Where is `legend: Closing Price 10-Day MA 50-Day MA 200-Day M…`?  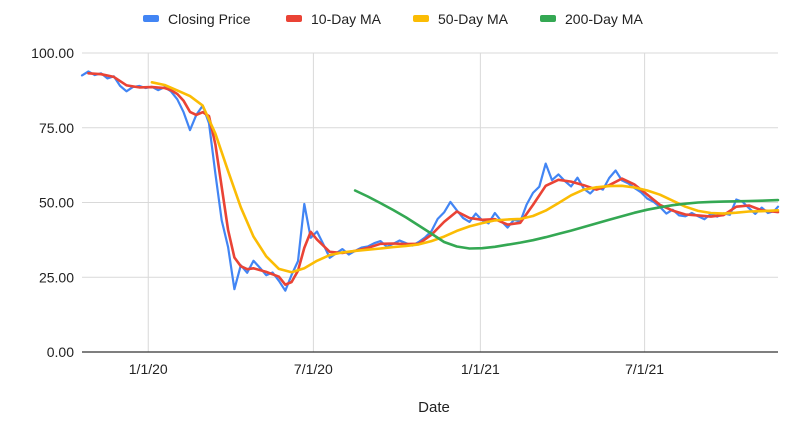 legend: Closing Price 10-Day MA 50-Day MA 200-Day M… is located at coordinates (393, 19).